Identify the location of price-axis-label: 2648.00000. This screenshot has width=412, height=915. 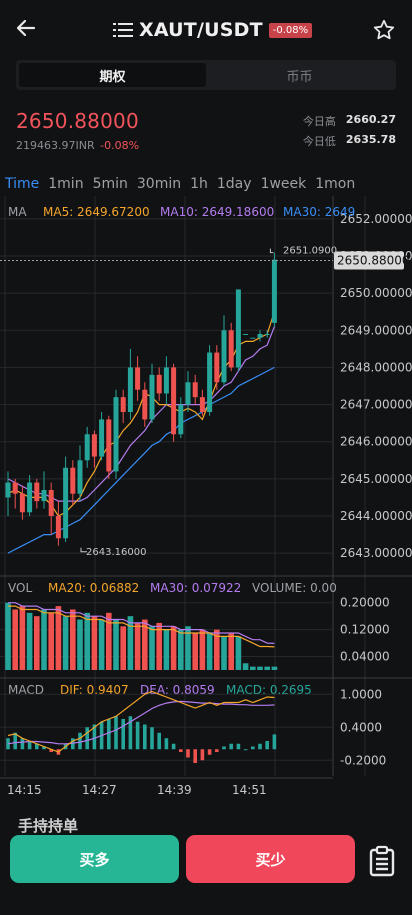
(376, 367).